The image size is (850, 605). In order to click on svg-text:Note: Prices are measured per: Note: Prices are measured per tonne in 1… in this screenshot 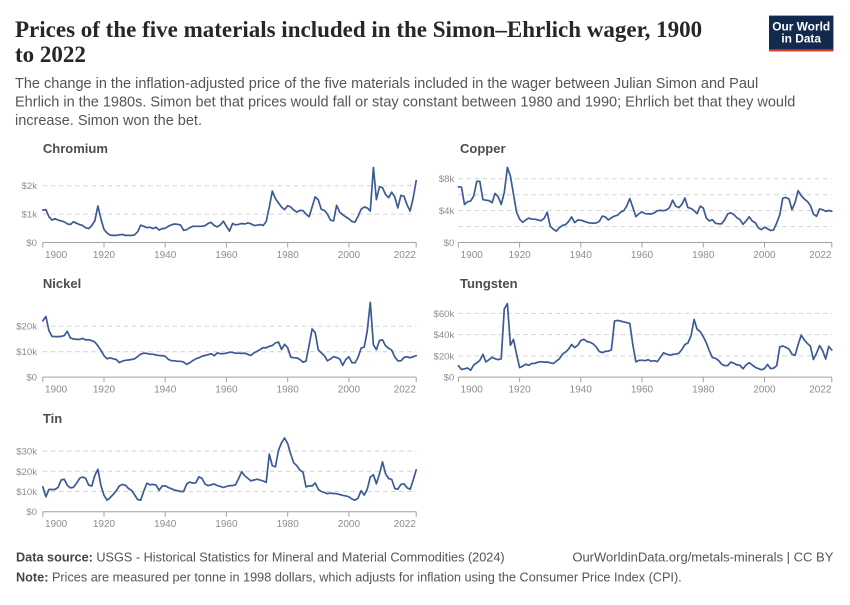, I will do `click(349, 577)`.